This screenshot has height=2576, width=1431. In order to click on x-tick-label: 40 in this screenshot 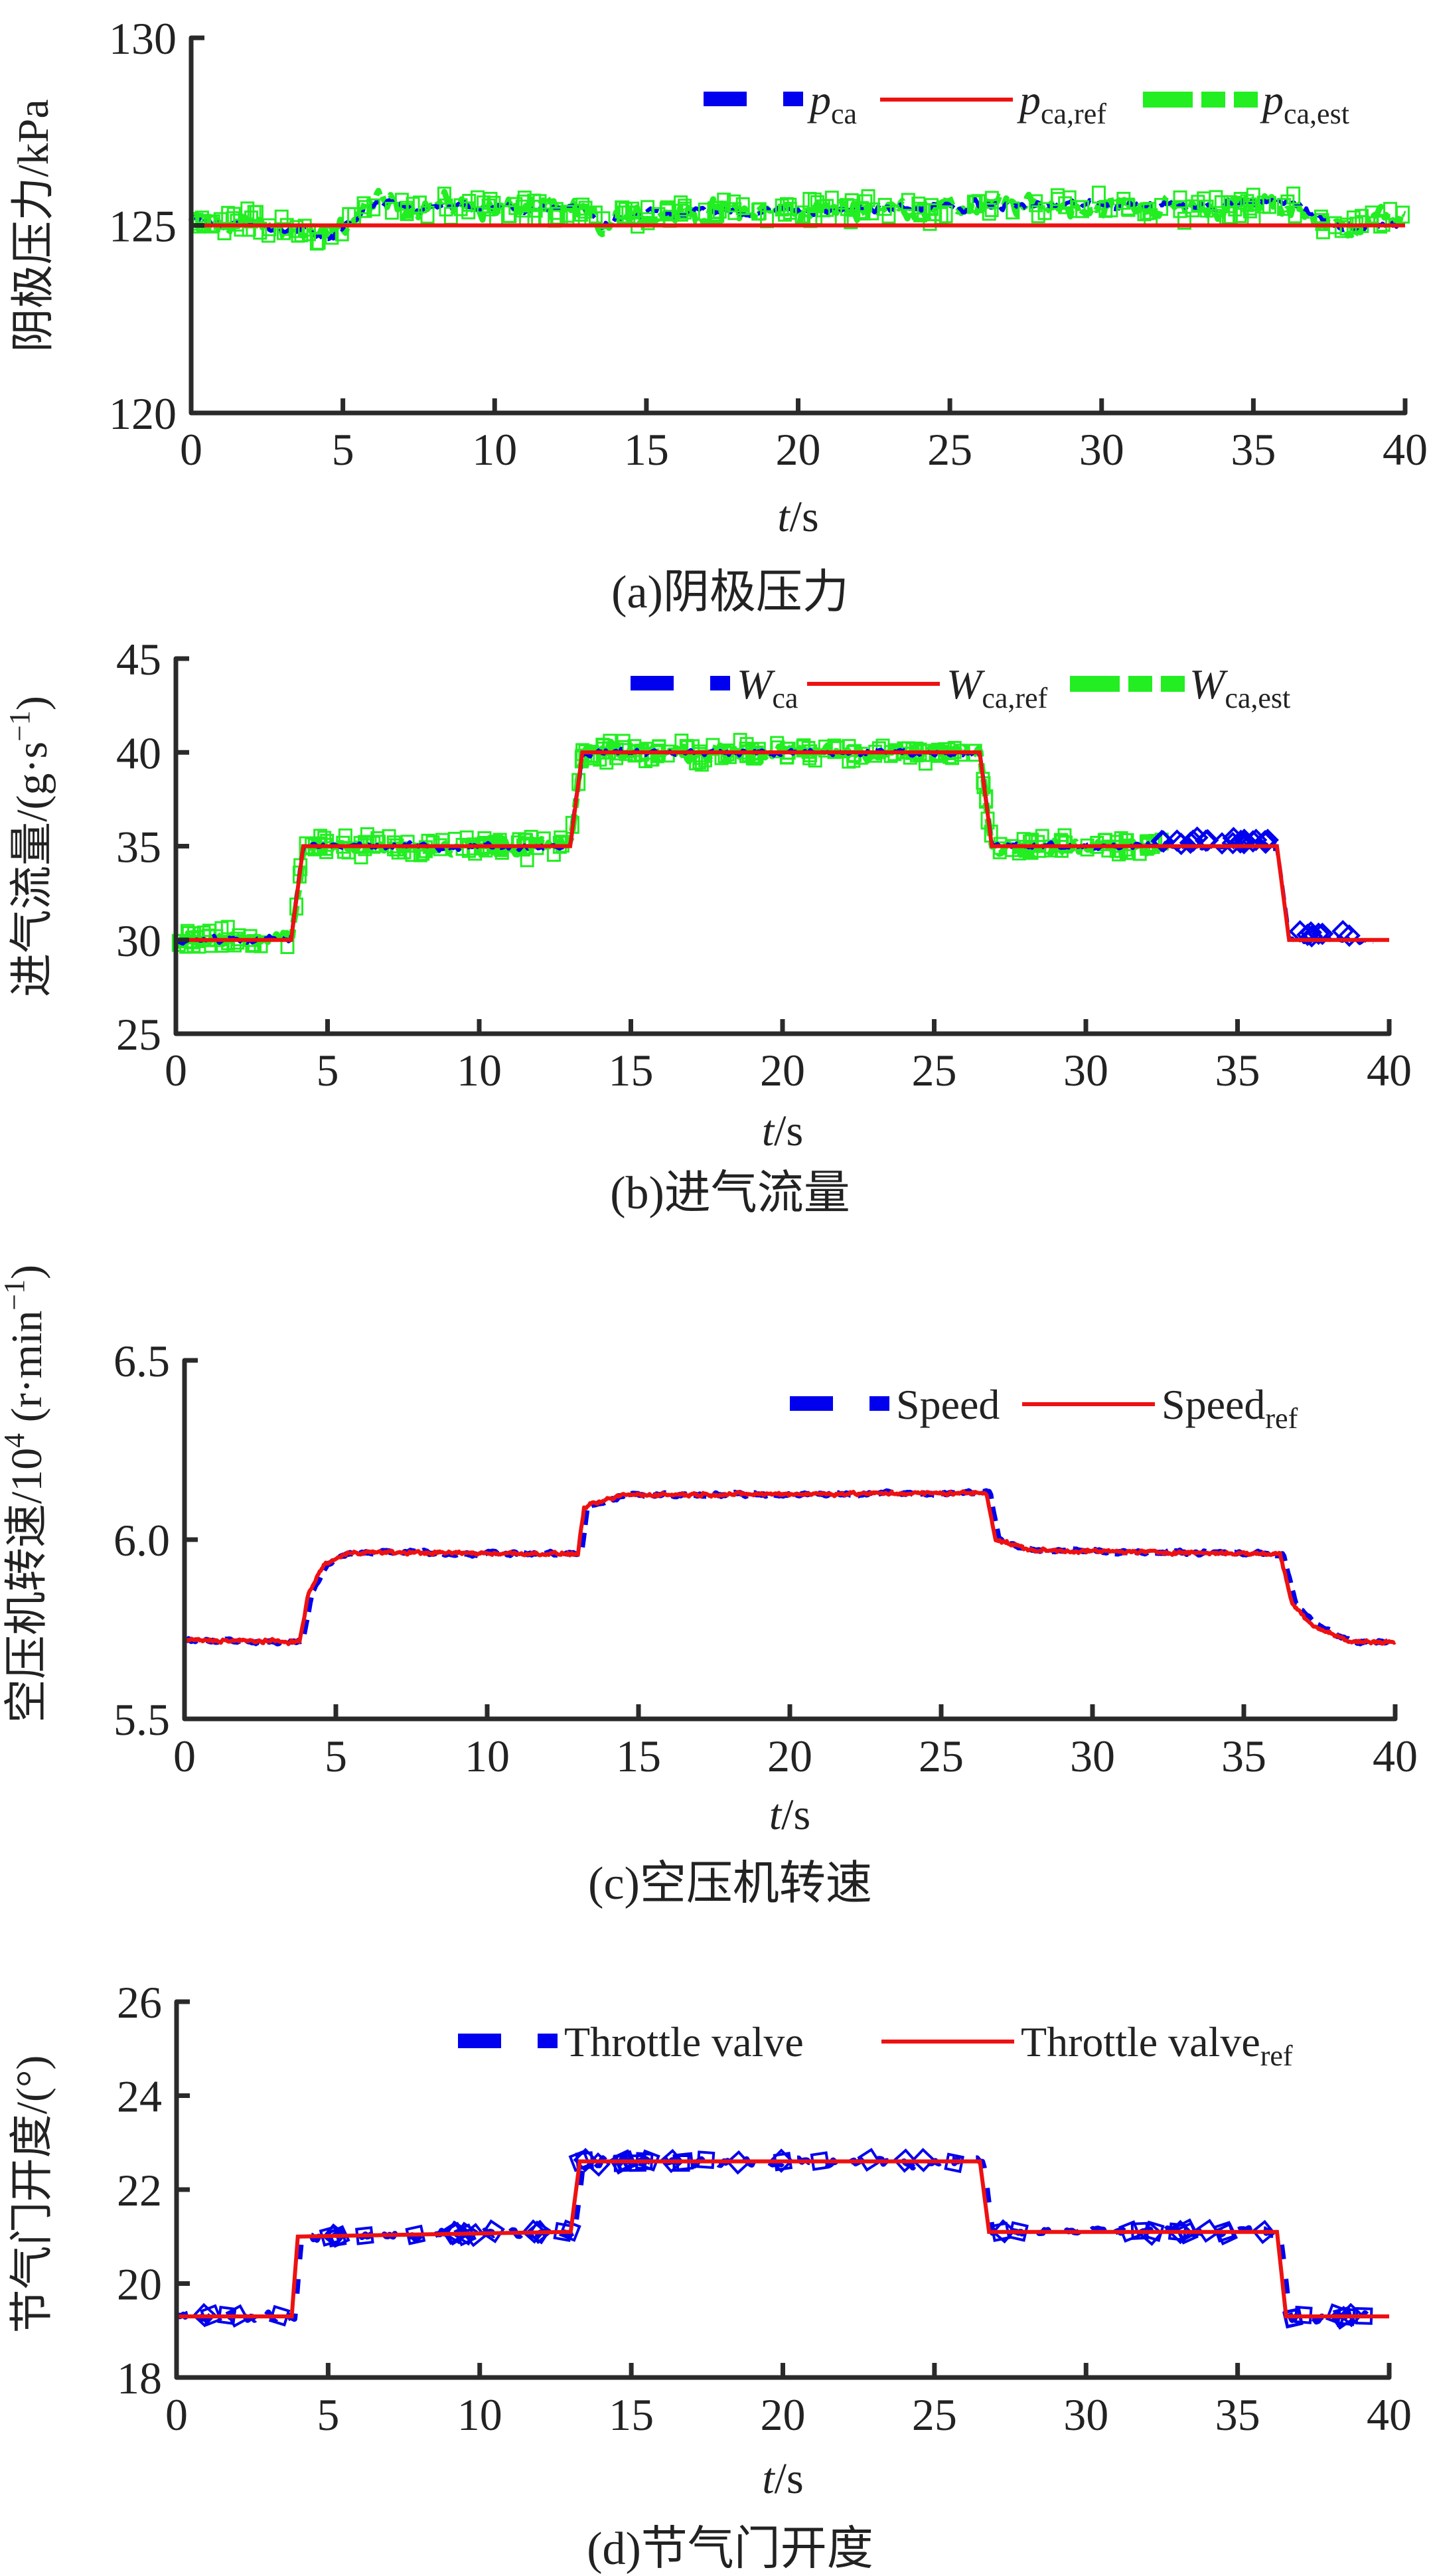, I will do `click(1389, 1070)`.